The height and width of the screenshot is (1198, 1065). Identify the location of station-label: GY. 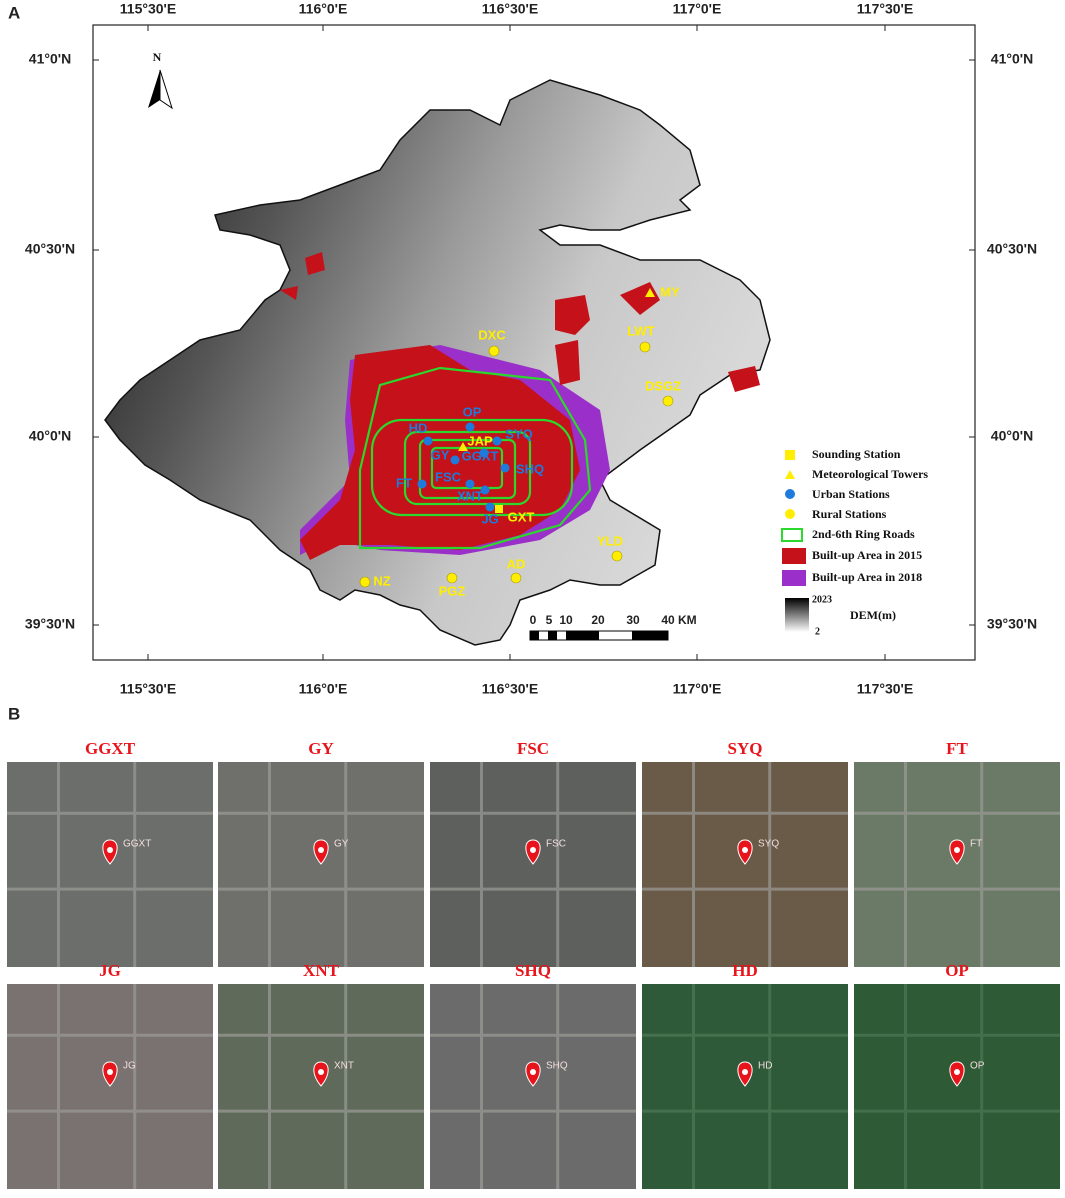
(440, 454).